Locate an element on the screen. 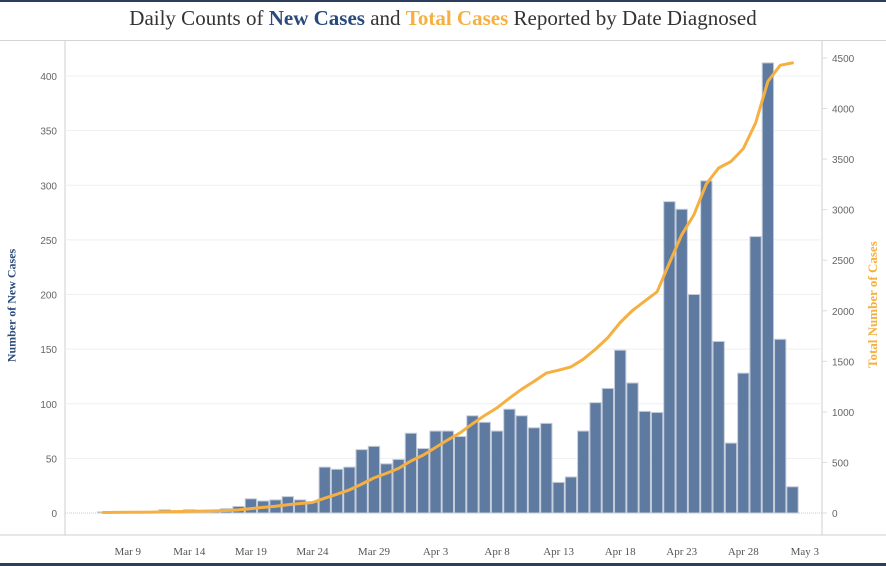 The width and height of the screenshot is (886, 566). x-tick-label: Apr 3 is located at coordinates (436, 552).